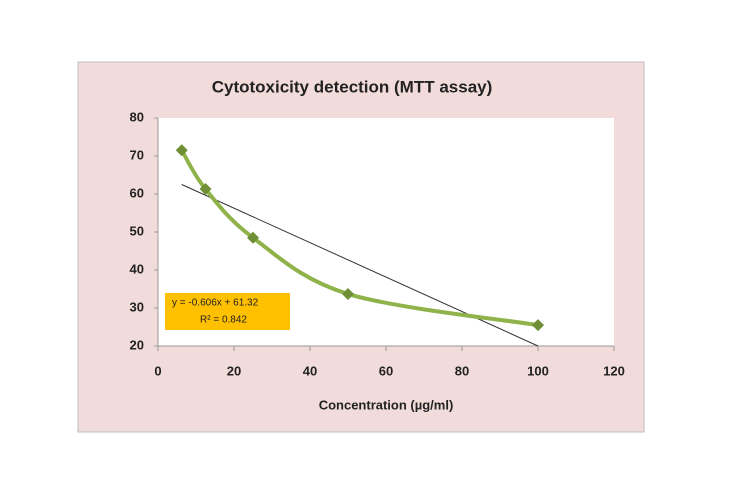  What do you see at coordinates (137, 116) in the screenshot?
I see `y-tick-label: 80` at bounding box center [137, 116].